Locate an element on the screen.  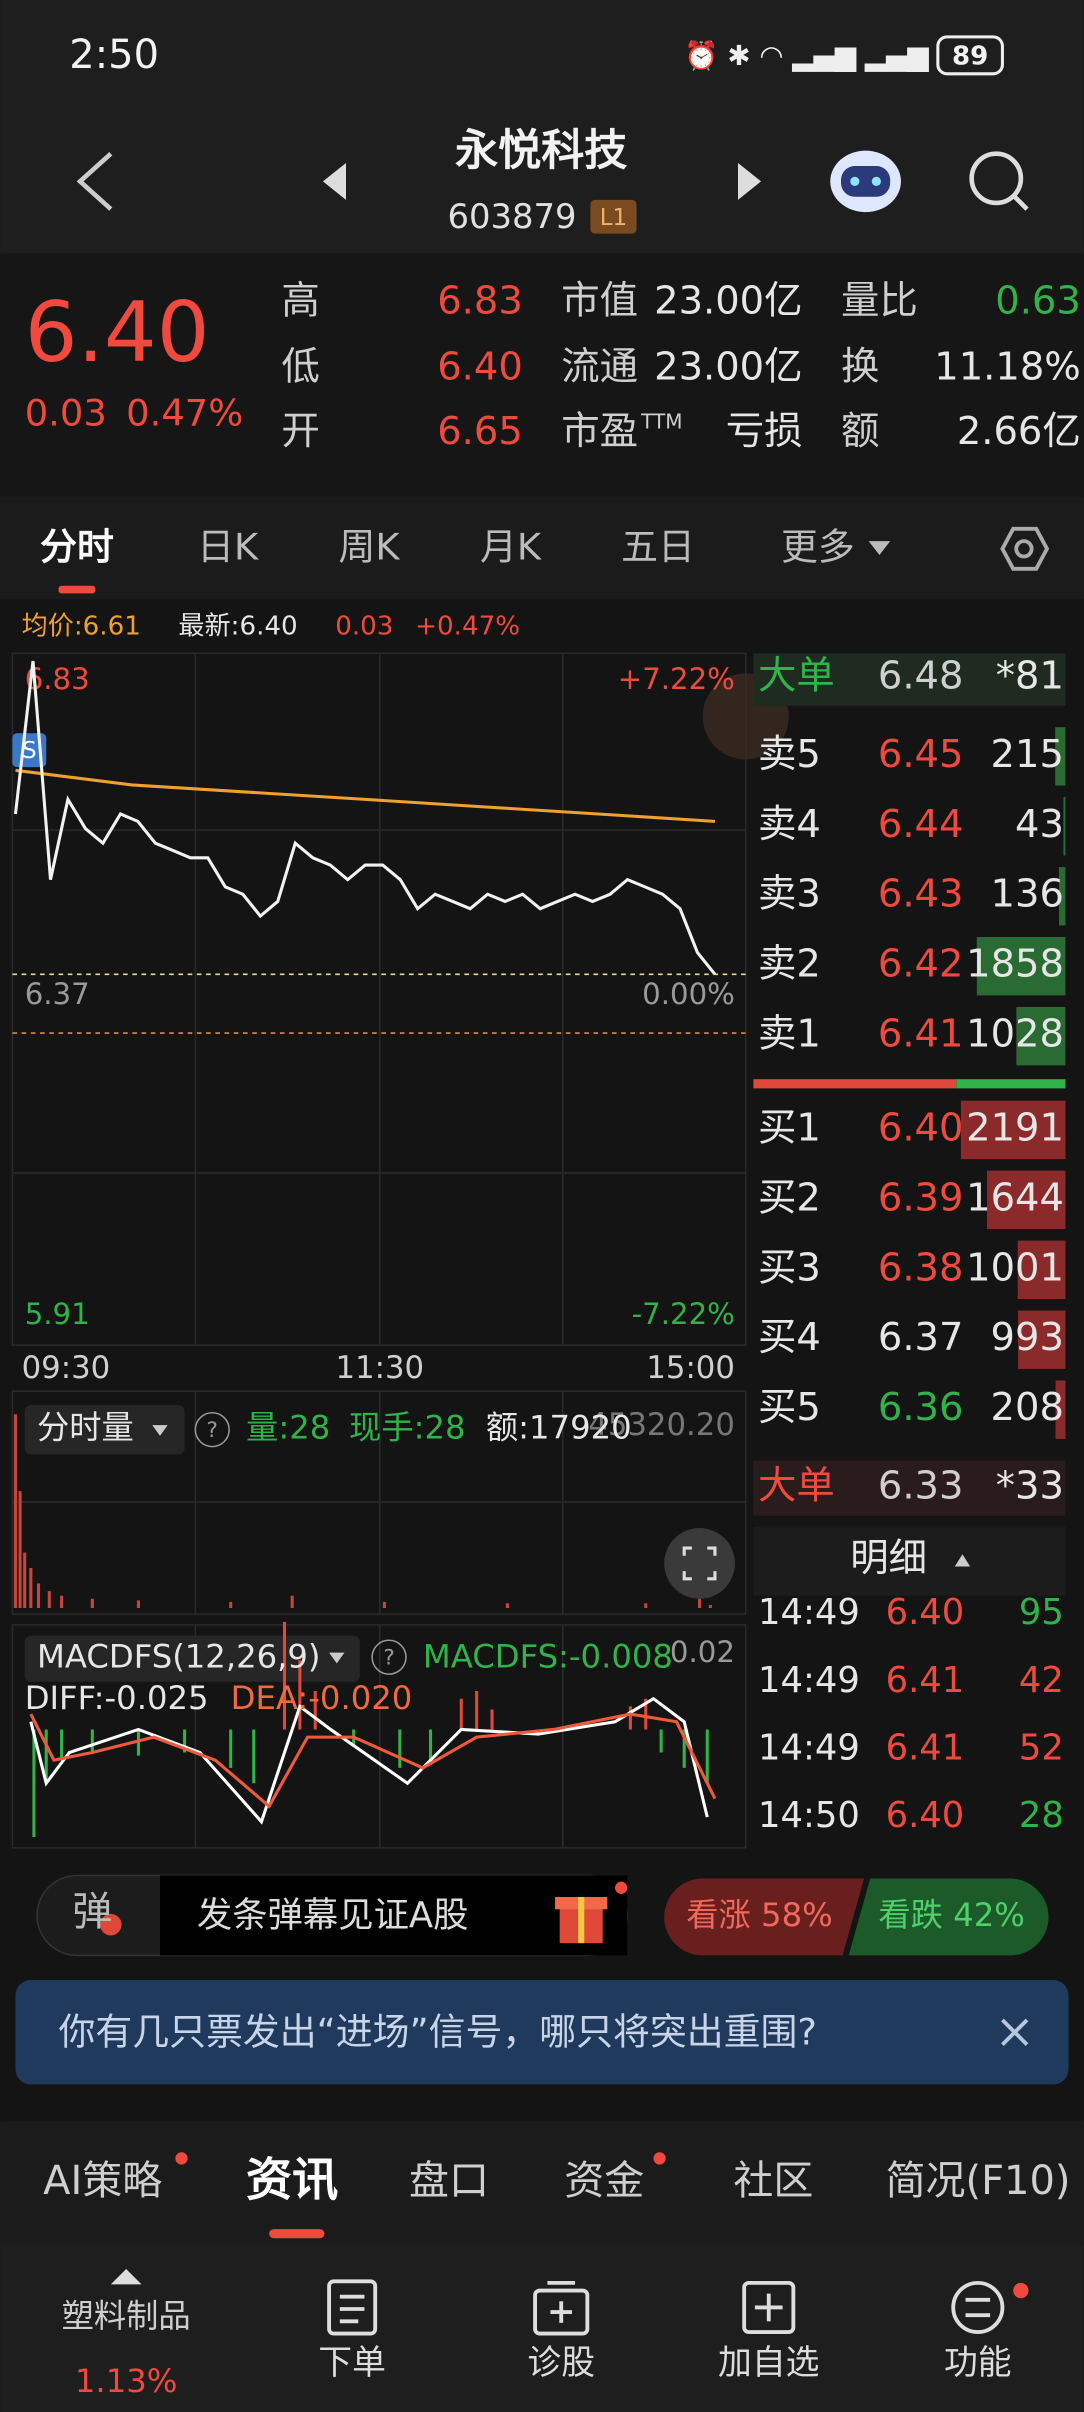
diff-line is located at coordinates (369, 1760).